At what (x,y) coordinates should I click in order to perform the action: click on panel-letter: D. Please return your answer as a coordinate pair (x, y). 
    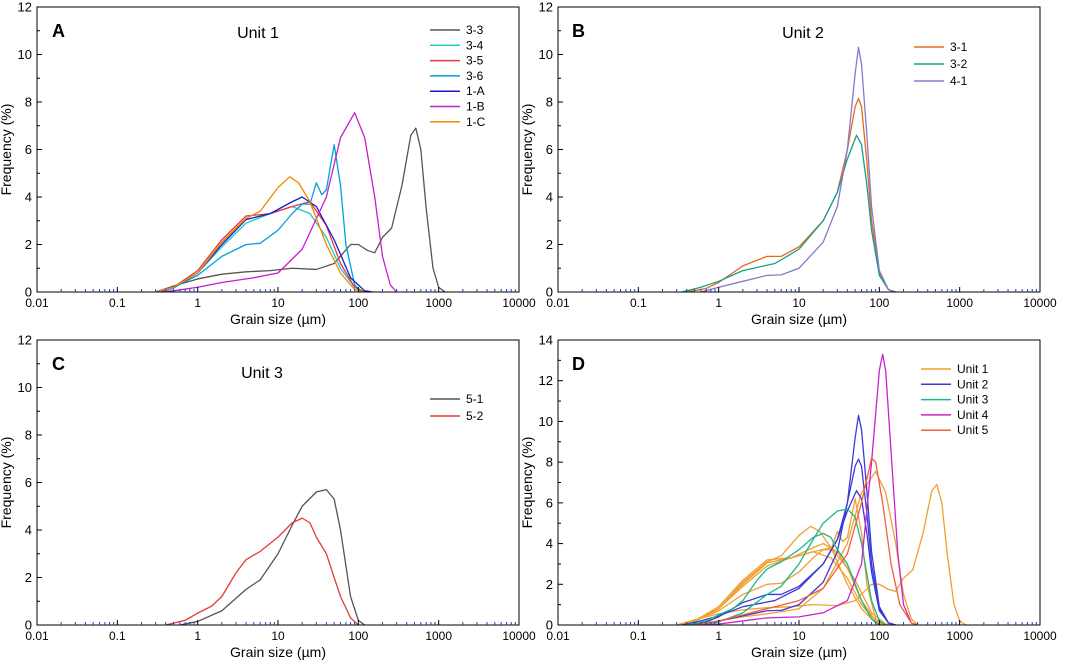
    Looking at the image, I should click on (578, 364).